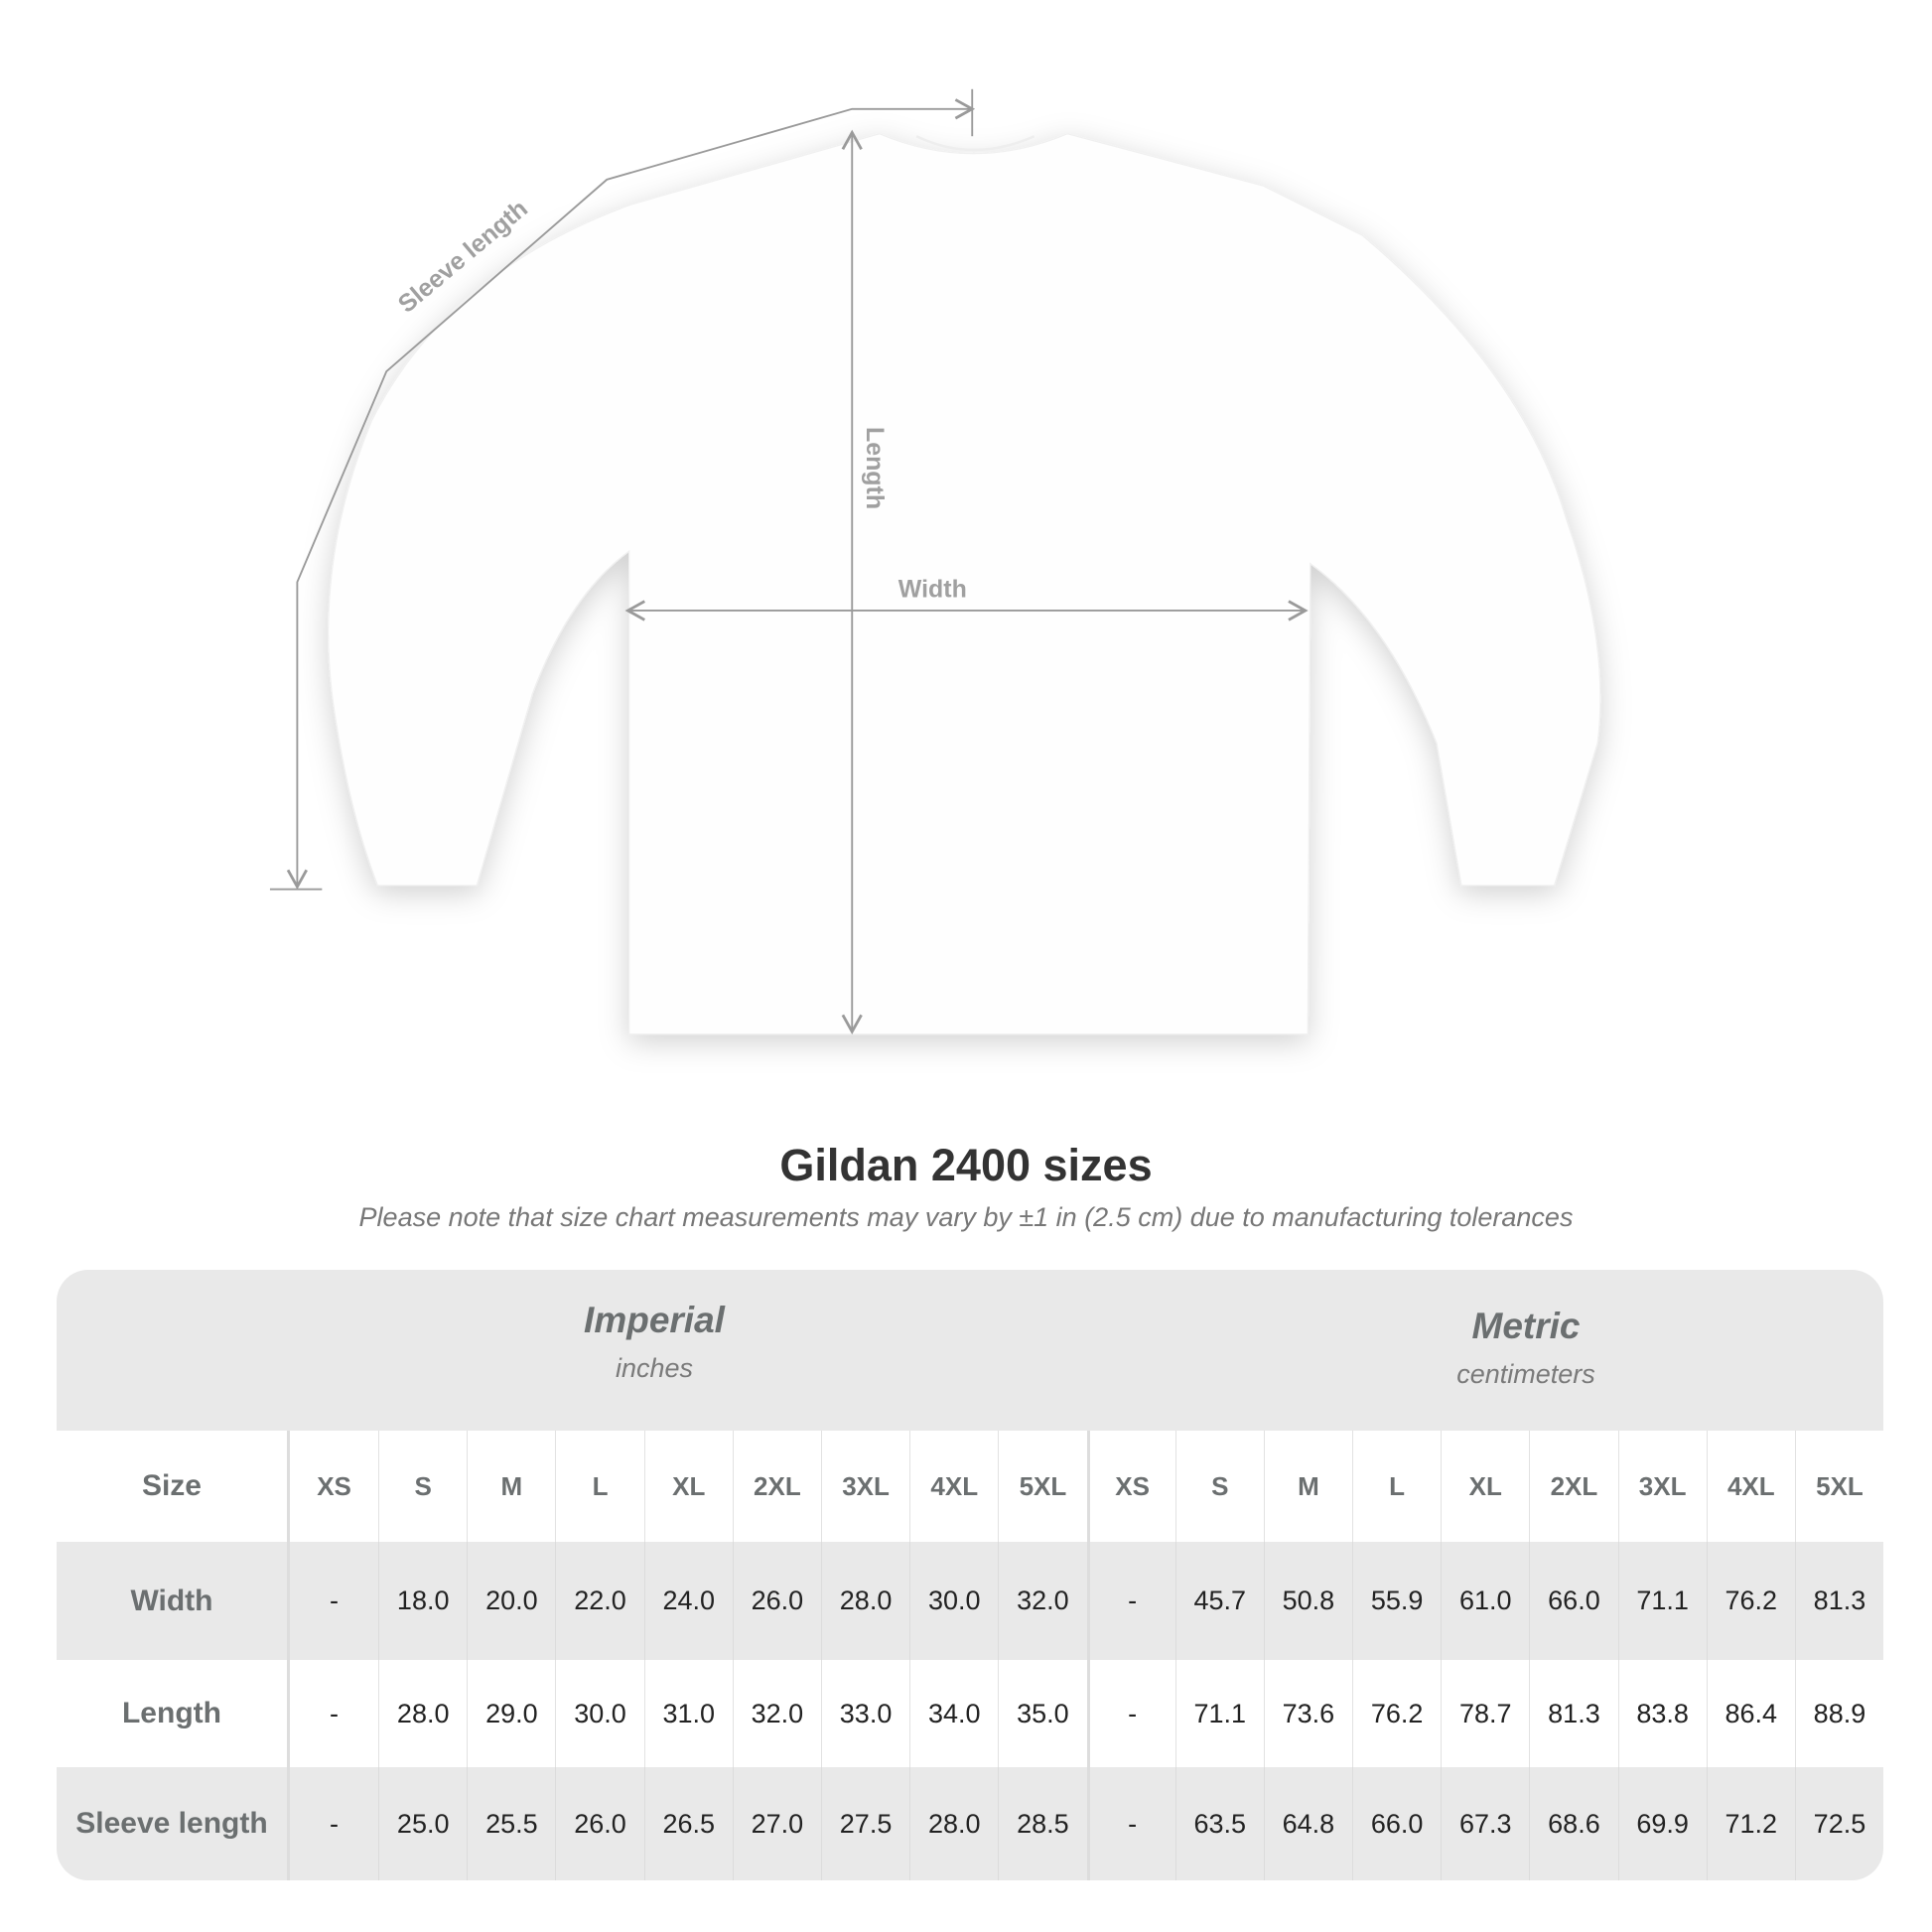  What do you see at coordinates (1308, 1601) in the screenshot?
I see `metric-value-cell: 50.8` at bounding box center [1308, 1601].